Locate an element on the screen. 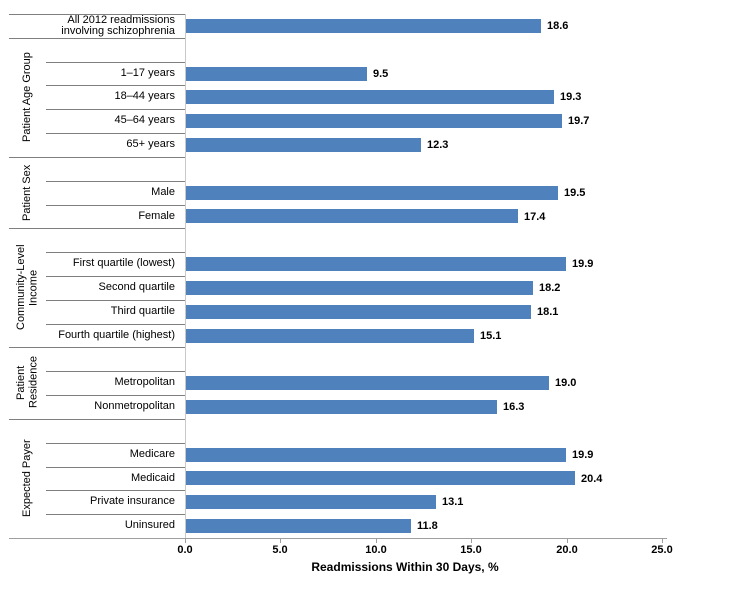 The width and height of the screenshot is (732, 595). x-tick-label: 10.0 is located at coordinates (376, 550).